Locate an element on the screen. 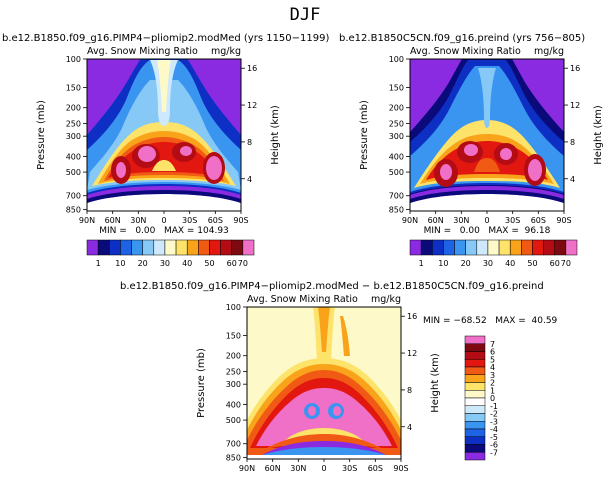 The image size is (611, 485). y-axis-label-right: Pressure (mb) is located at coordinates (364, 135).